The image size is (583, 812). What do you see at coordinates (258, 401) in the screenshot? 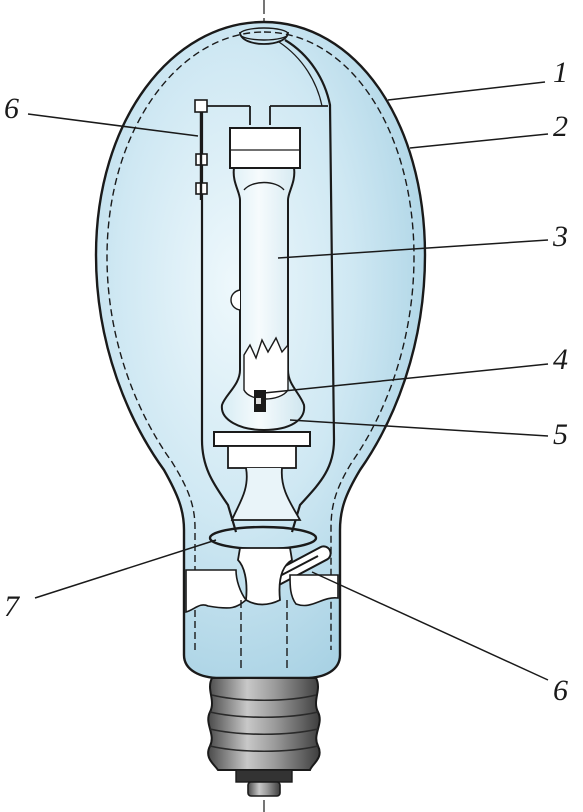
I see `electrode-highlight` at bounding box center [258, 401].